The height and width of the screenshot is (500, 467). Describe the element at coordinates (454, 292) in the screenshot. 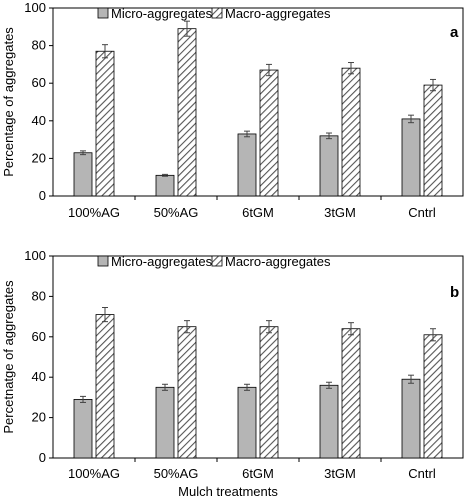

I see `panel-letter: b` at that location.